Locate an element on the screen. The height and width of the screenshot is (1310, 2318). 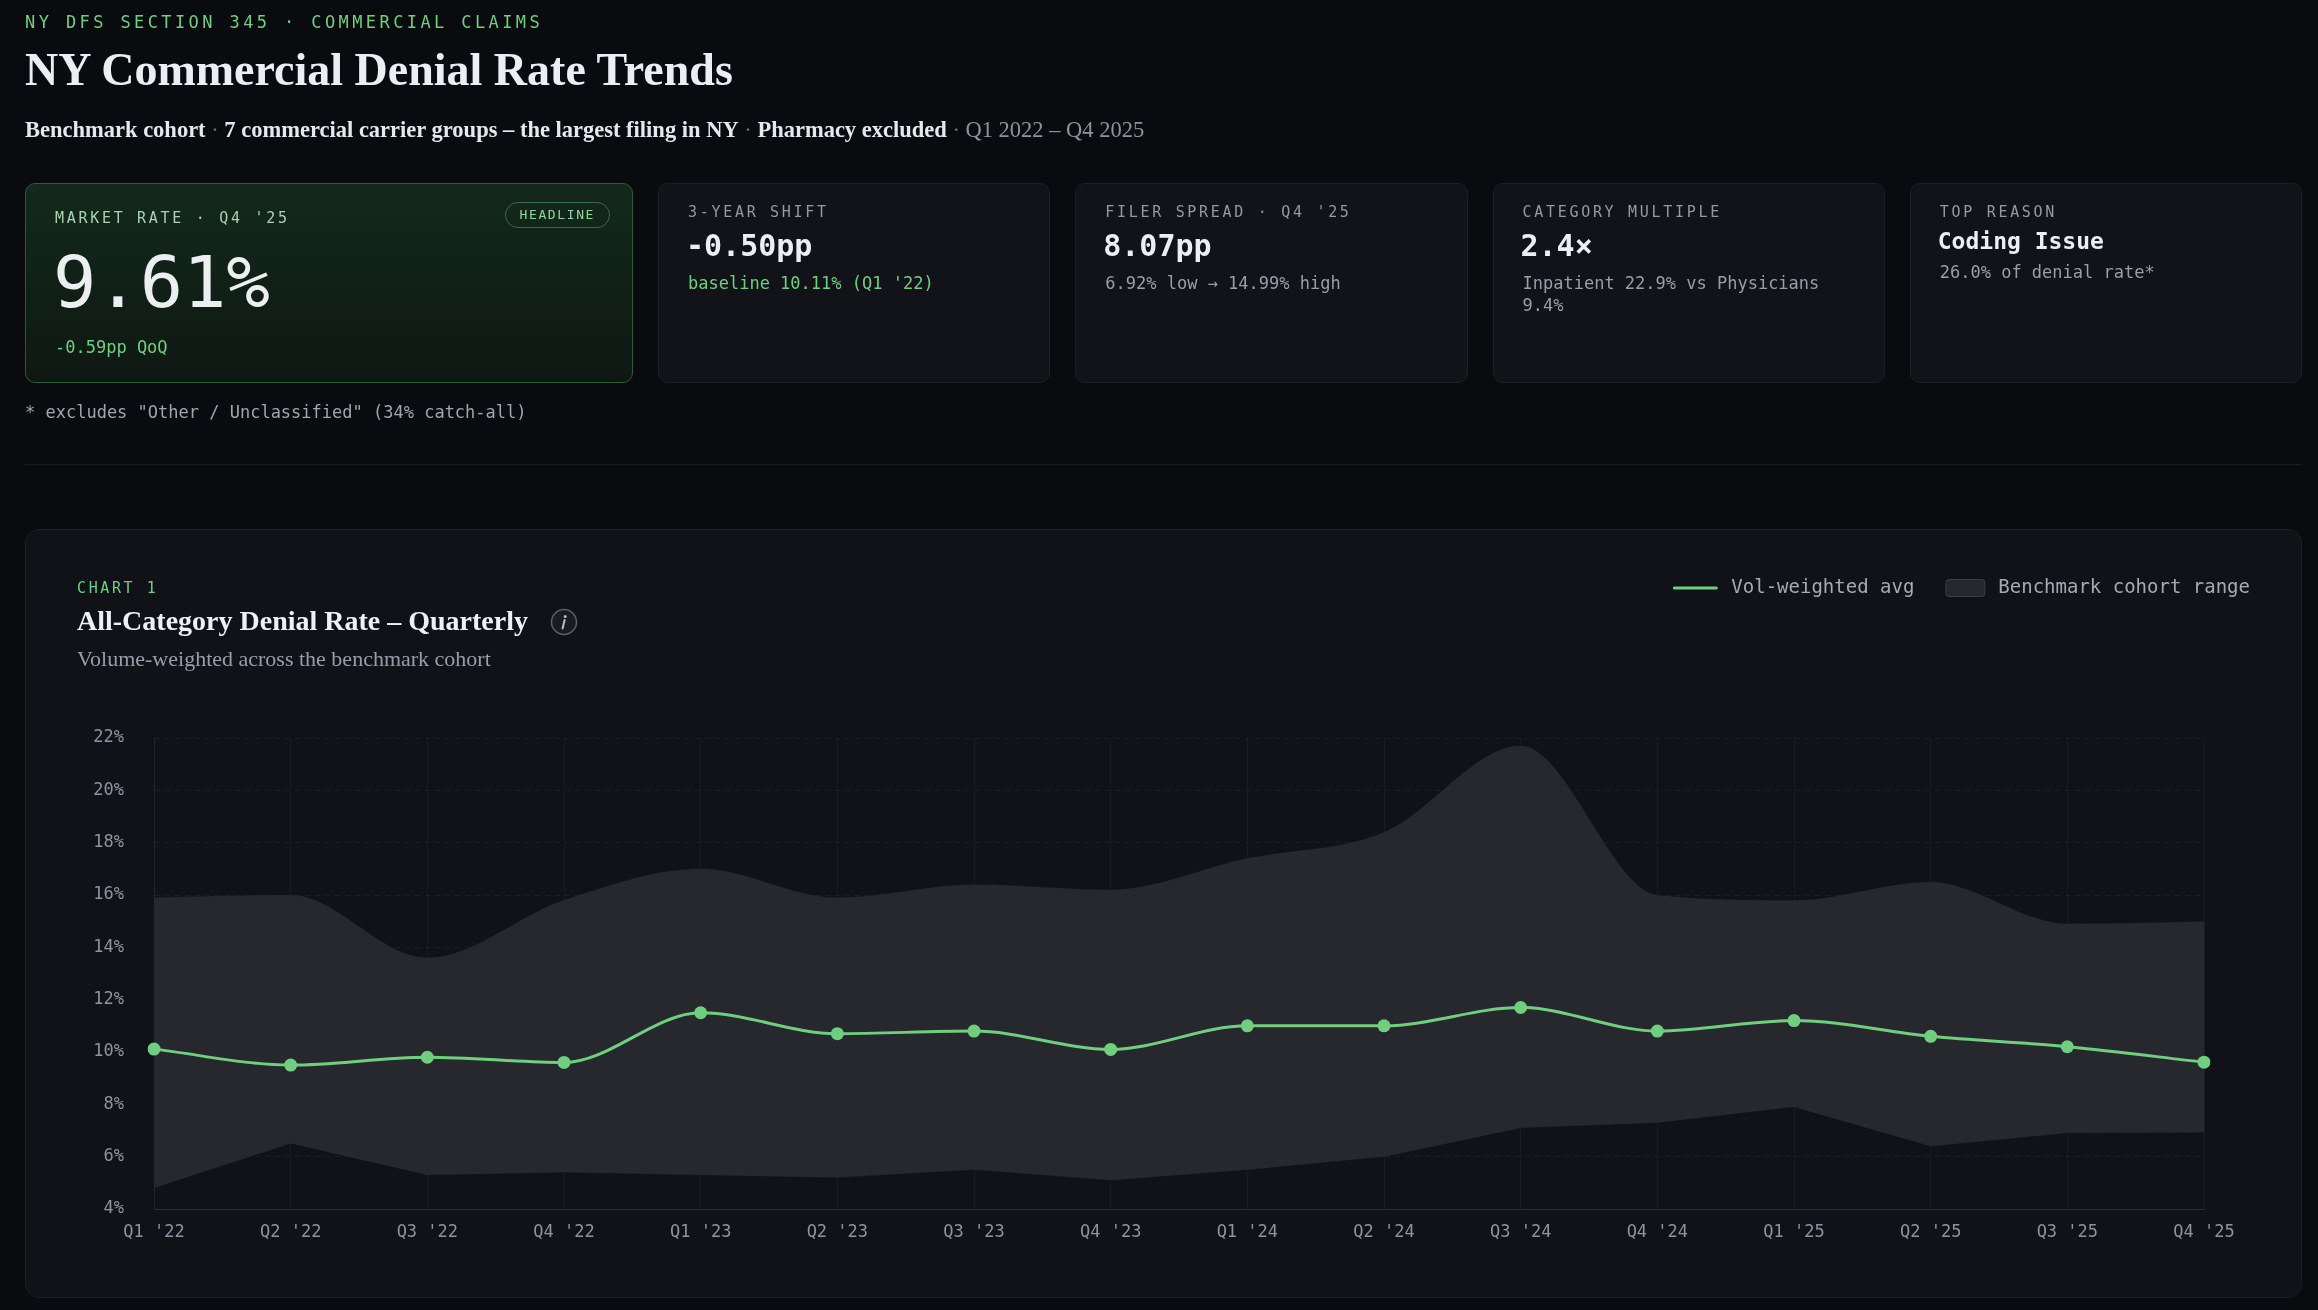
text: Inpatient 22.9% vs Physicians 9.4% is located at coordinates (1671, 294).